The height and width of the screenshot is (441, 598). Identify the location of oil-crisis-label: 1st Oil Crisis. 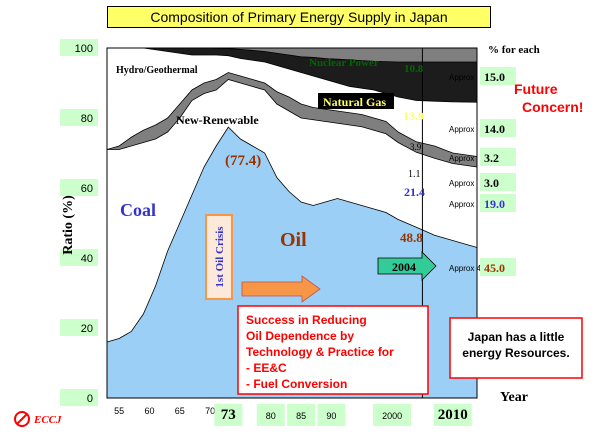
(220, 257).